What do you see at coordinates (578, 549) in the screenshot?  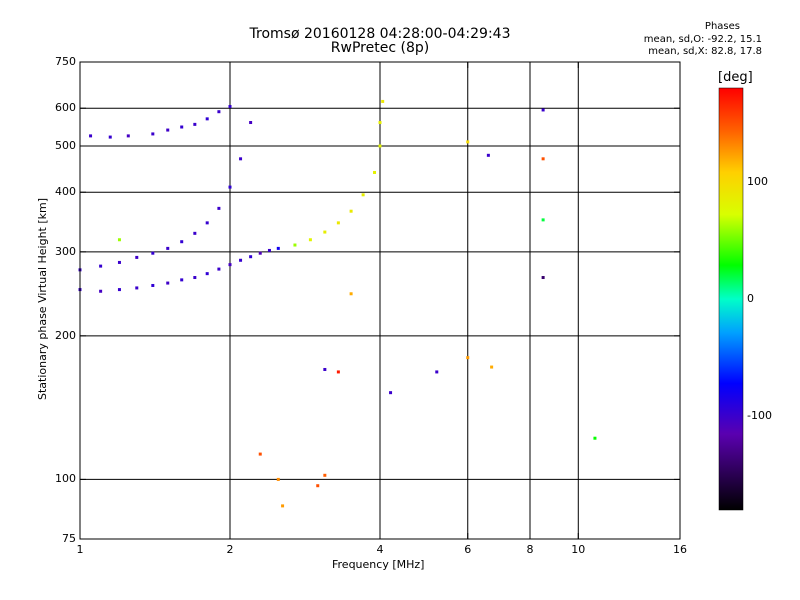 I see `x-tick-label: 10` at bounding box center [578, 549].